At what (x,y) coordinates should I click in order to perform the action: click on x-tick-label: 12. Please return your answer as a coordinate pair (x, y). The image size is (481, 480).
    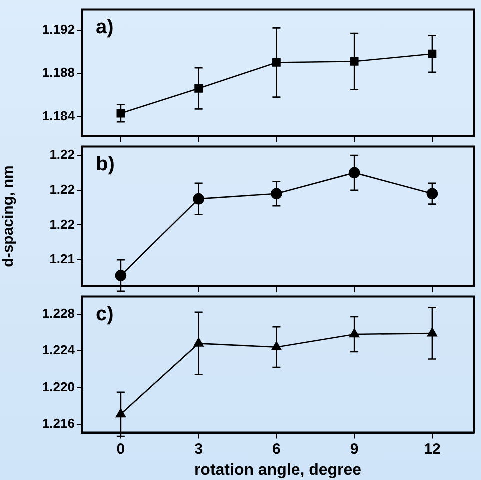
    Looking at the image, I should click on (432, 449).